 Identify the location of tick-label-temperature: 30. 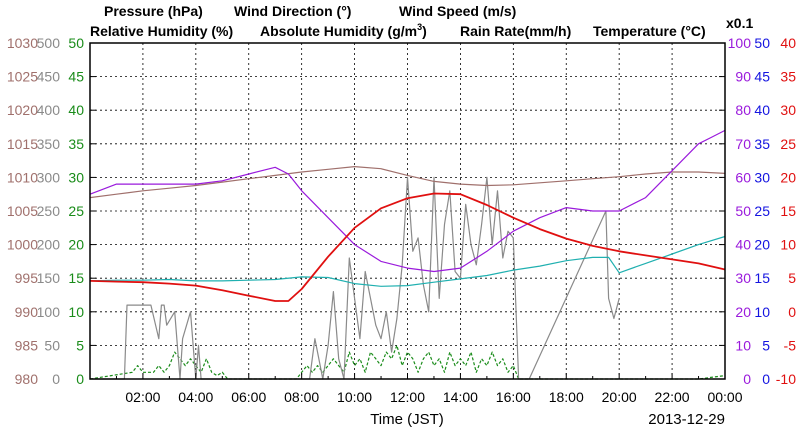
(788, 110).